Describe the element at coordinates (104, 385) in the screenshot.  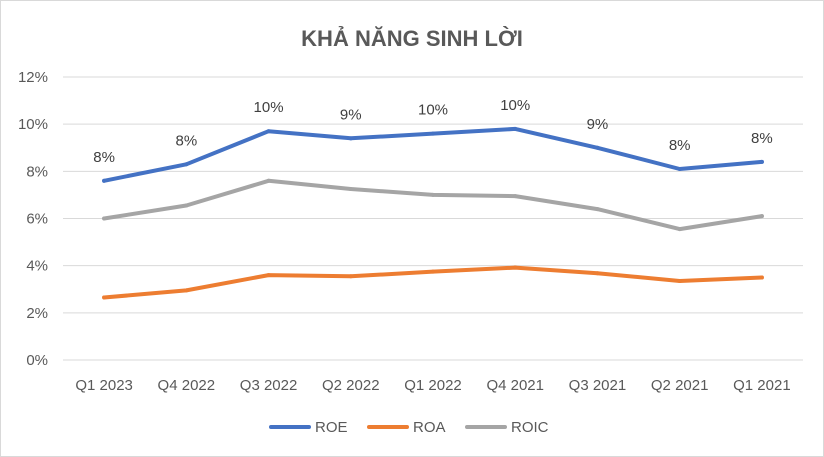
I see `x-tick-label: Q1 2023` at that location.